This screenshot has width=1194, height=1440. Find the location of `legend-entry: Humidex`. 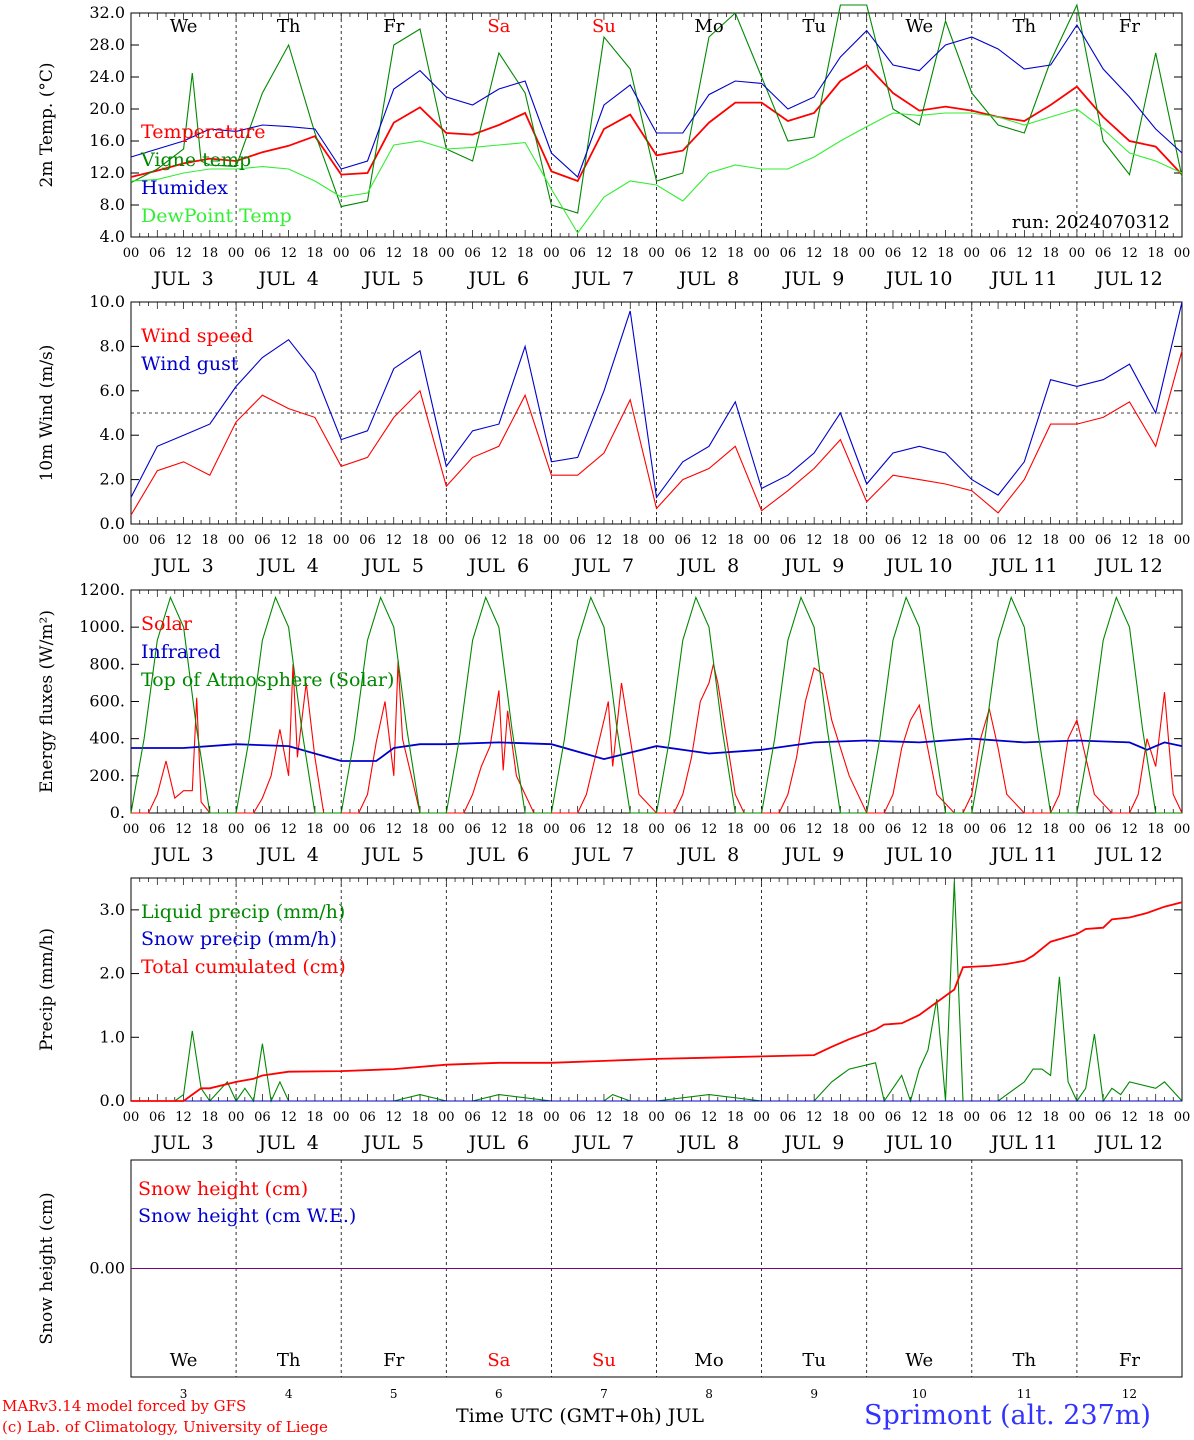

legend-entry: Humidex is located at coordinates (184, 188).